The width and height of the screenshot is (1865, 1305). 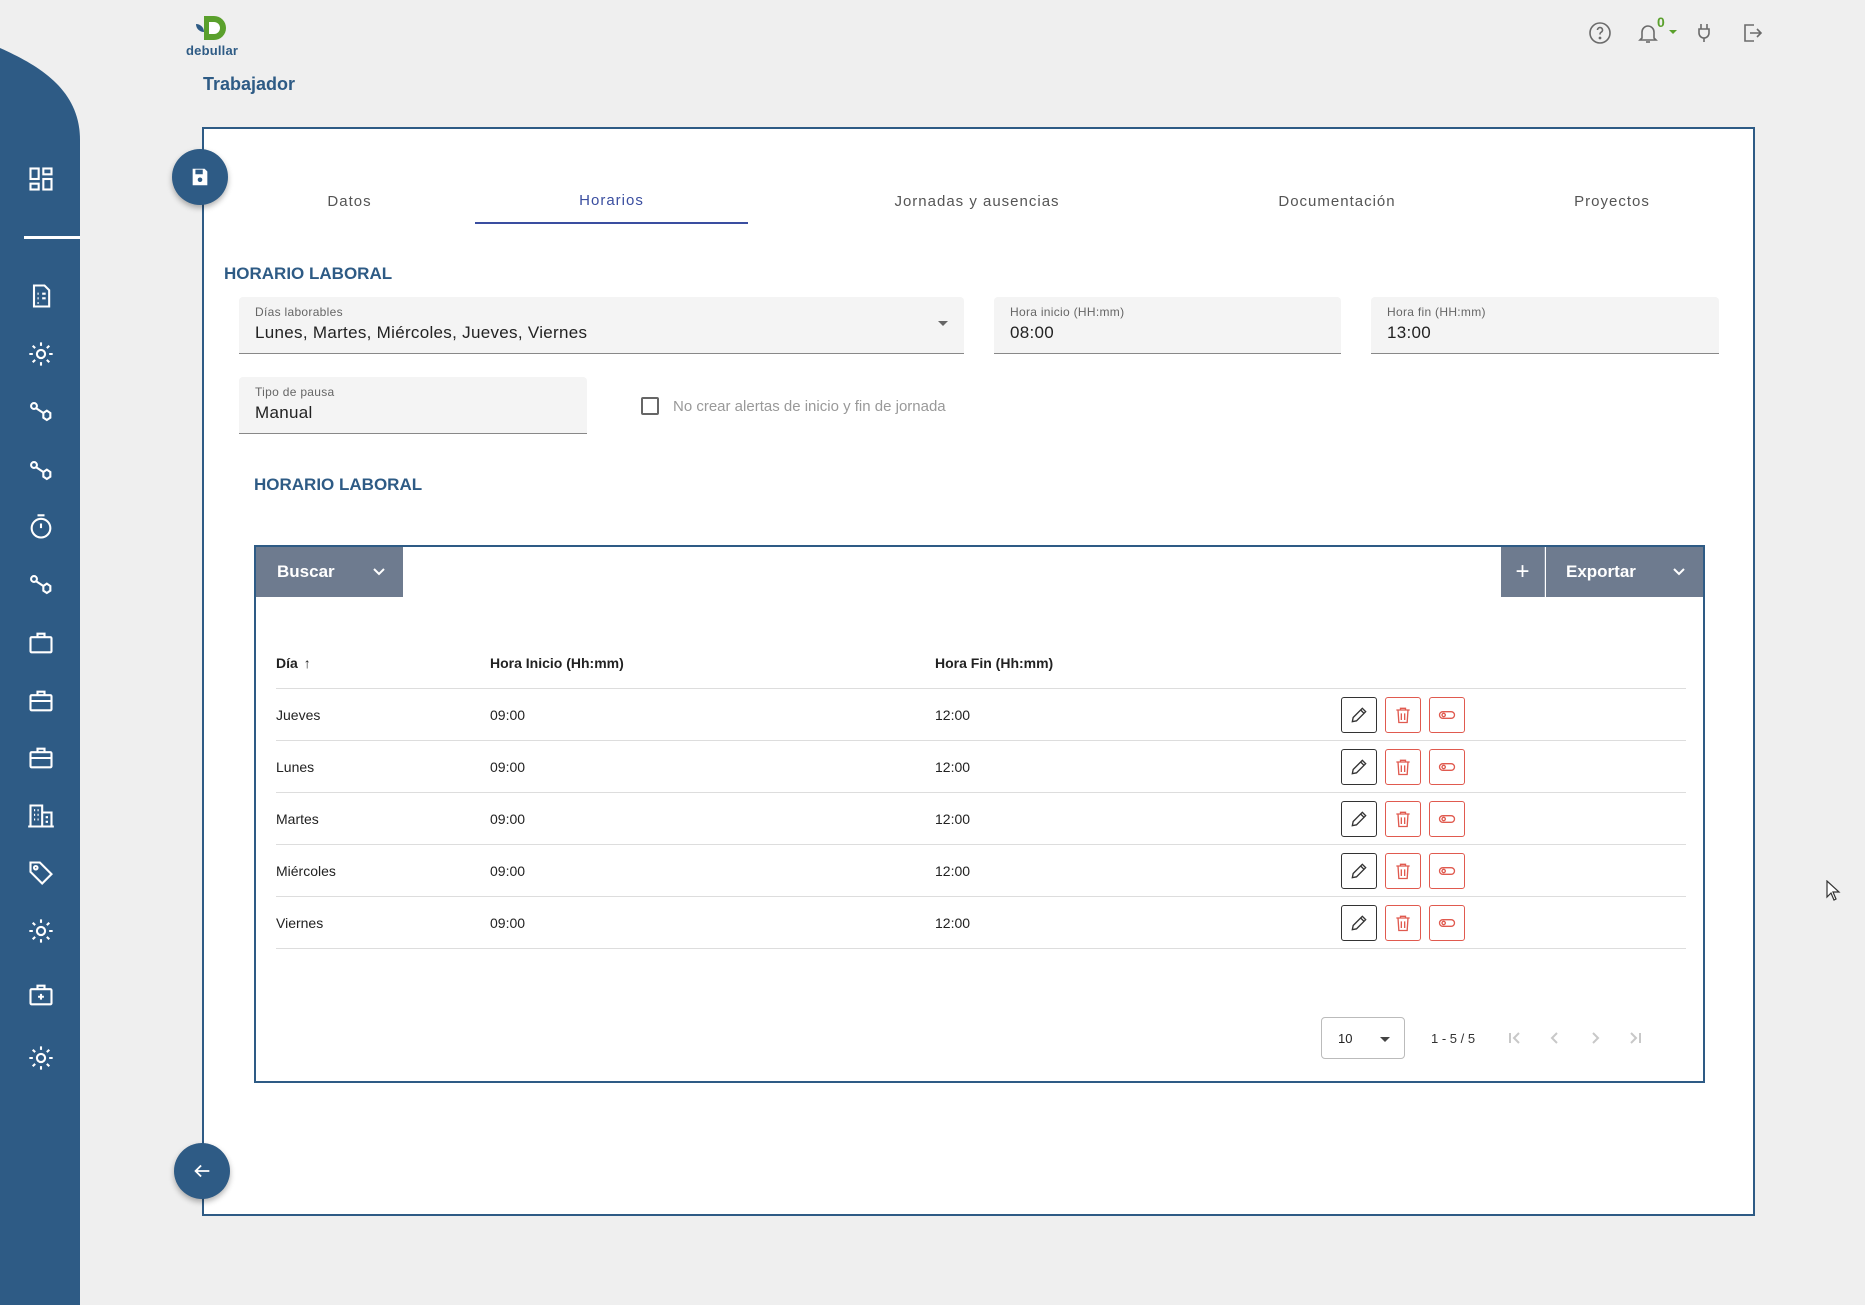 I want to click on logout-icon, so click(x=1752, y=33).